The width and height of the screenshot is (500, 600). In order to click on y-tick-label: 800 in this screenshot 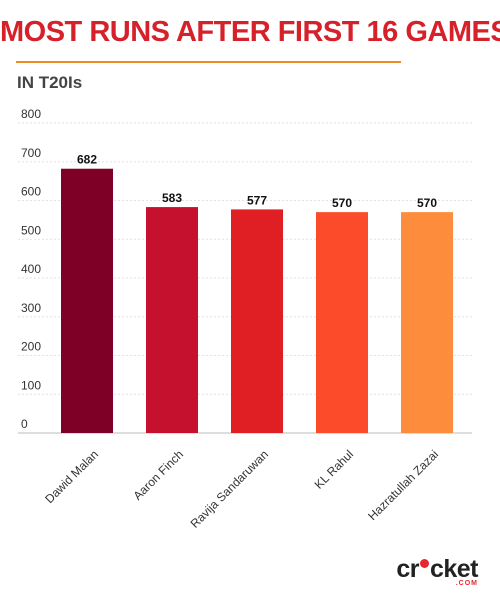, I will do `click(31, 114)`.